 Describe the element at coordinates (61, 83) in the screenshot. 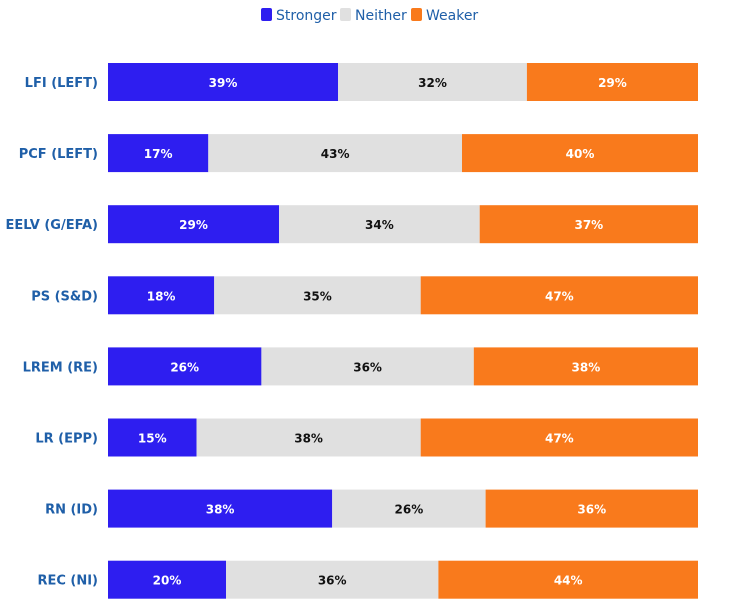

I see `category-label: LFI (LEFT)` at that location.